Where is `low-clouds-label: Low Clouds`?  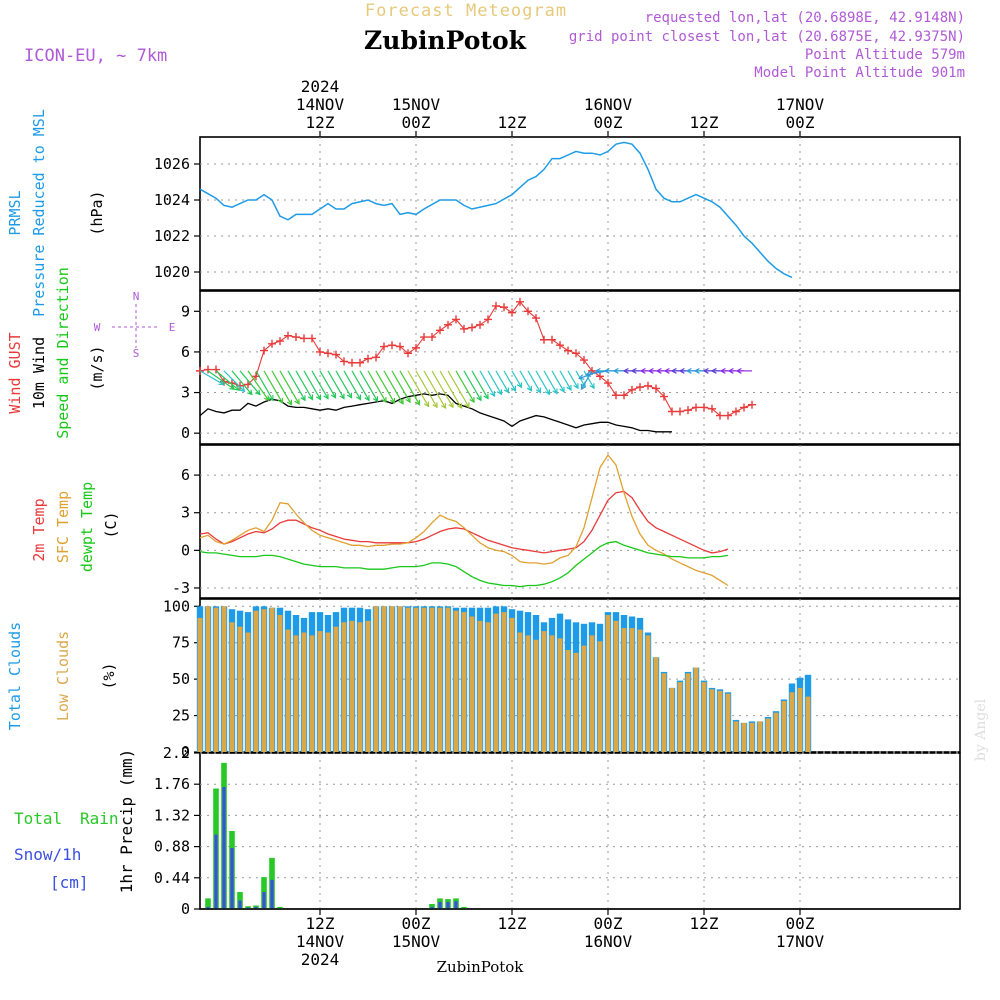
low-clouds-label: Low Clouds is located at coordinates (63, 676).